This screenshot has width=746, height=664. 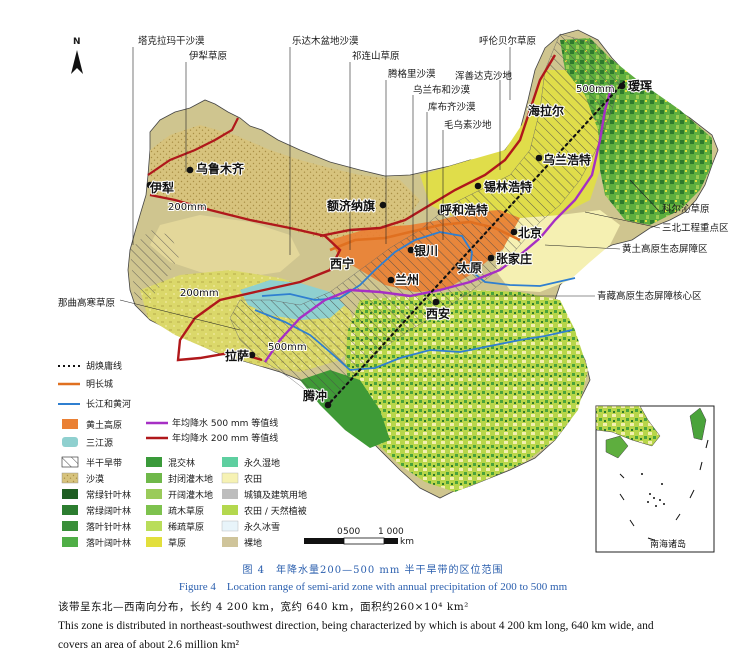 What do you see at coordinates (225, 423) in the screenshot?
I see `legend-isohyet-500: 年均降水 500 mm 等值线` at bounding box center [225, 423].